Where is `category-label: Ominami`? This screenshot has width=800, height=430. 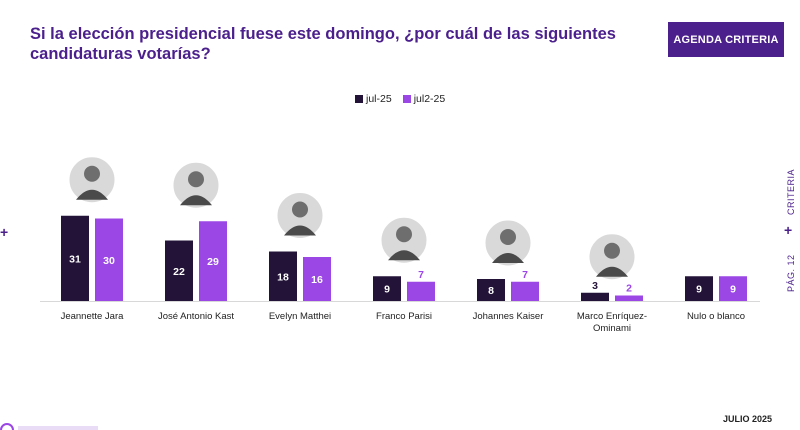
category-label: Ominami is located at coordinates (612, 328).